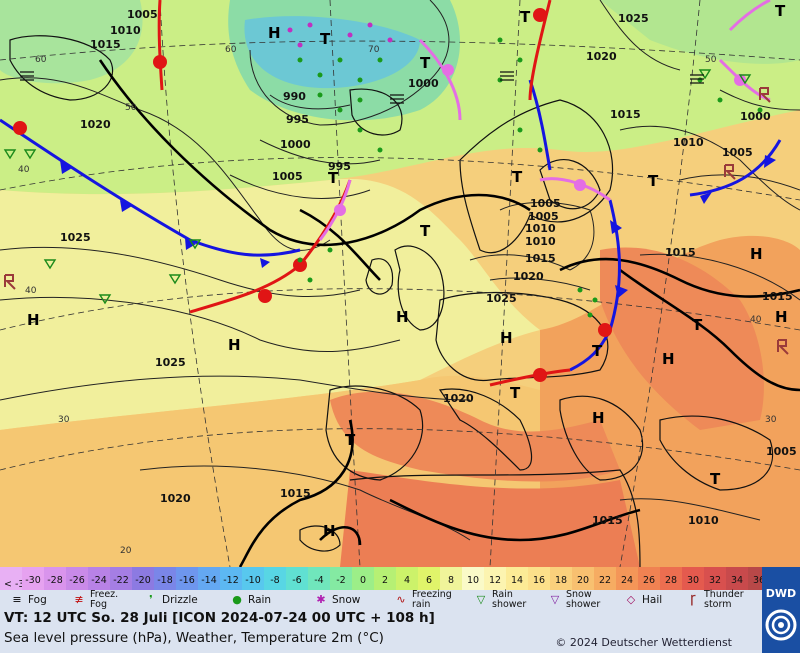 The width and height of the screenshot is (800, 653). Describe the element at coordinates (643, 642) in the screenshot. I see `copyright: © 2024 Deutscher Wetterdienst` at that location.